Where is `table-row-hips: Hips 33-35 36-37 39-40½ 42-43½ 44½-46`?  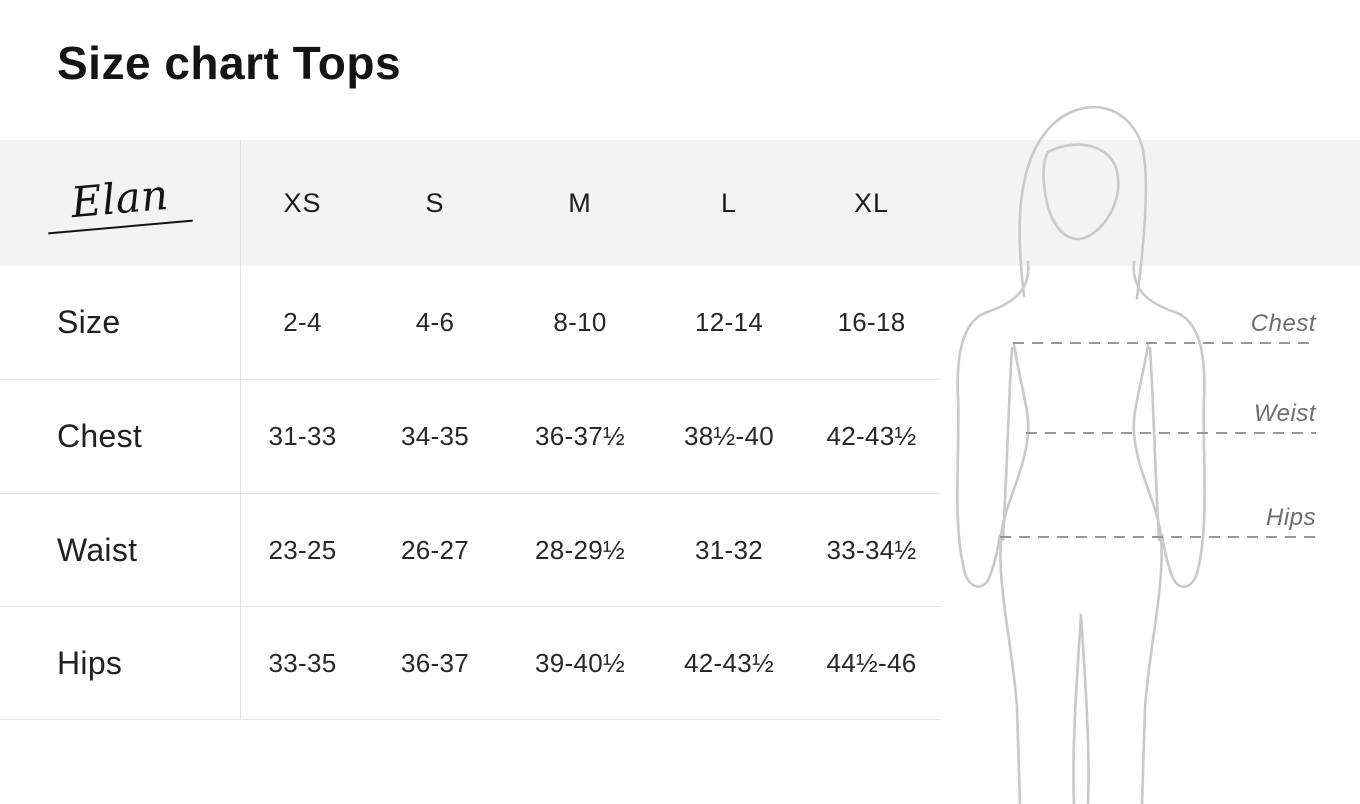
table-row-hips: Hips 33-35 36-37 39-40½ 42-43½ 44½-46 is located at coordinates (470, 663).